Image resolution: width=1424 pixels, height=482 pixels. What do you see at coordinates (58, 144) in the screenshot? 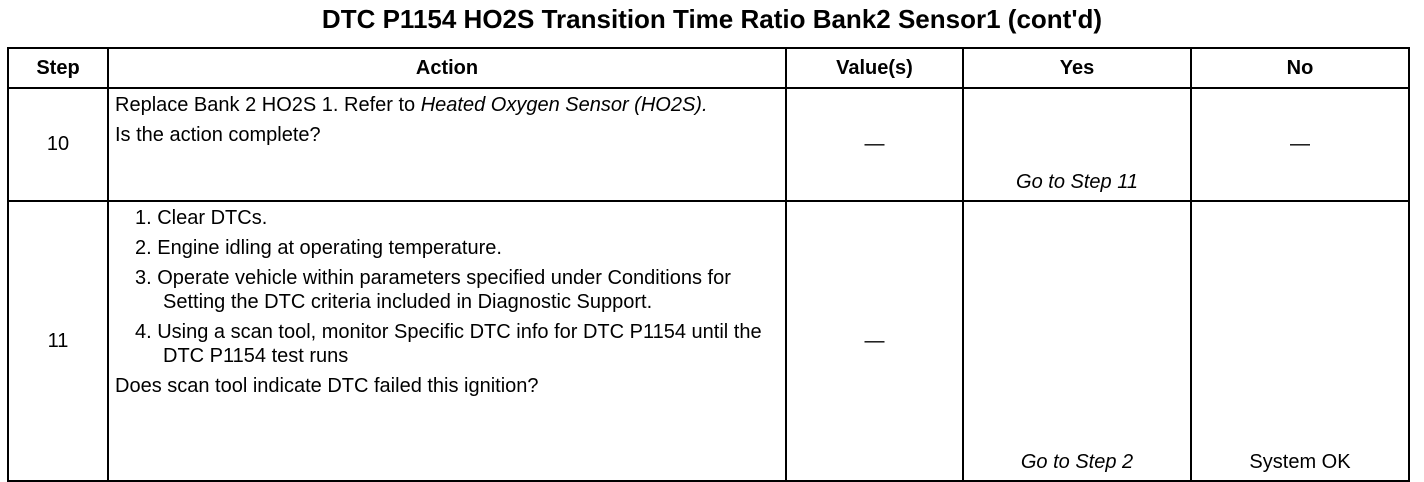
I see `step: 10` at bounding box center [58, 144].